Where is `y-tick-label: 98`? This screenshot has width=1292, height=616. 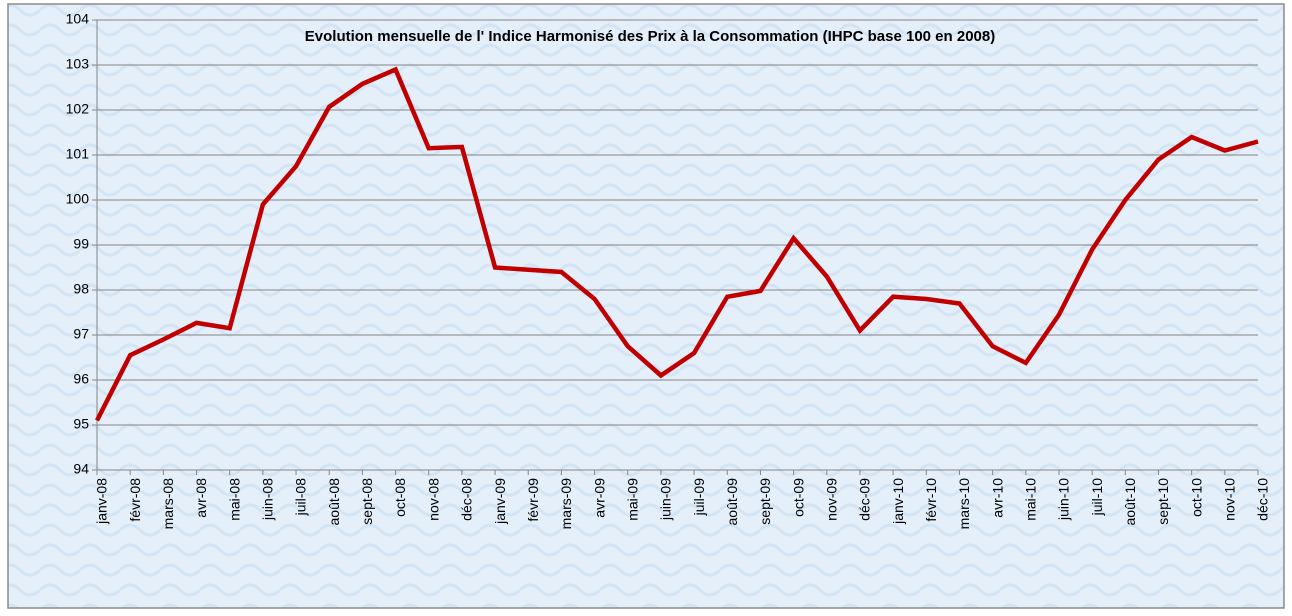
y-tick-label: 98 is located at coordinates (81, 289).